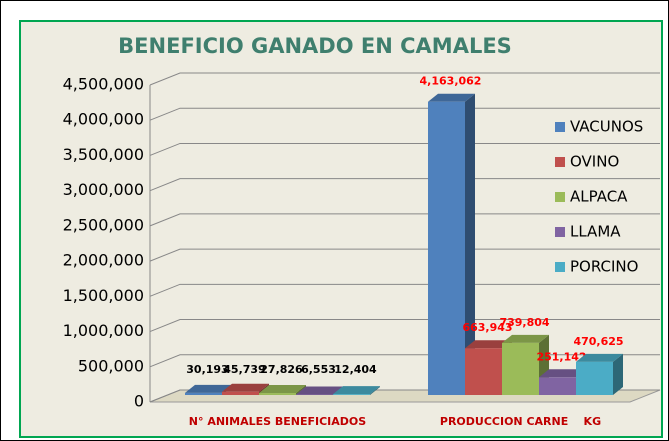 The height and width of the screenshot is (441, 669). I want to click on x-tick-label: N° ANIMALES BENEFICIADOS, so click(277, 421).